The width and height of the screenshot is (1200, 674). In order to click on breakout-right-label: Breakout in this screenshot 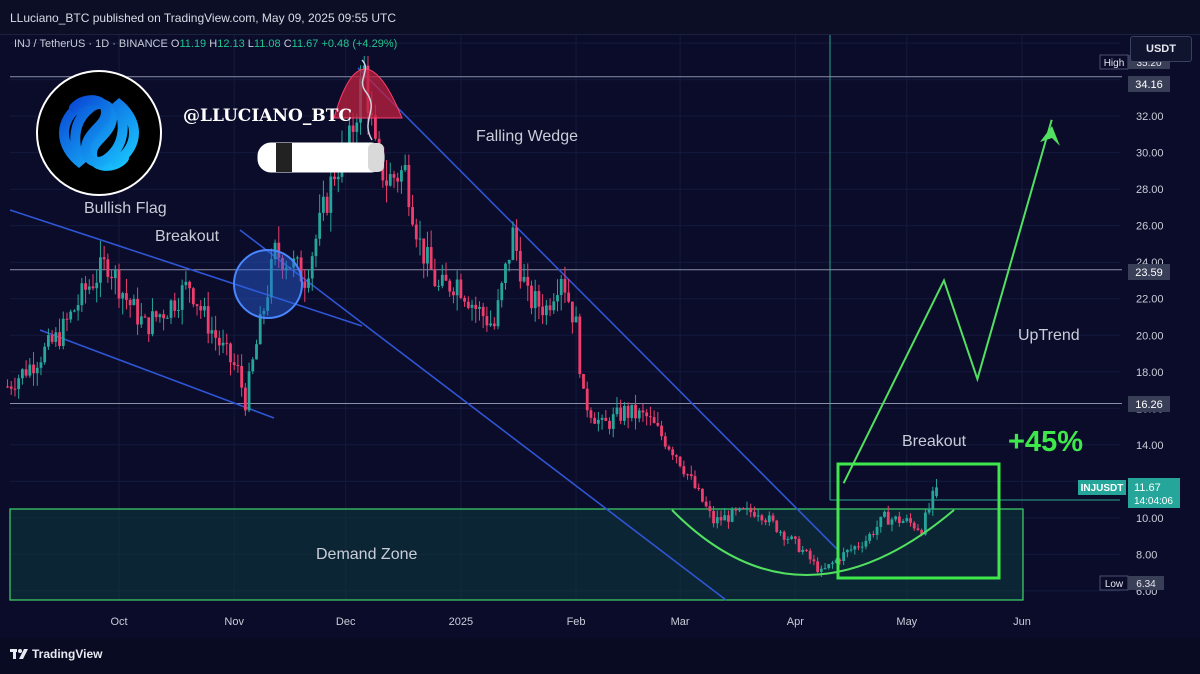, I will do `click(934, 441)`.